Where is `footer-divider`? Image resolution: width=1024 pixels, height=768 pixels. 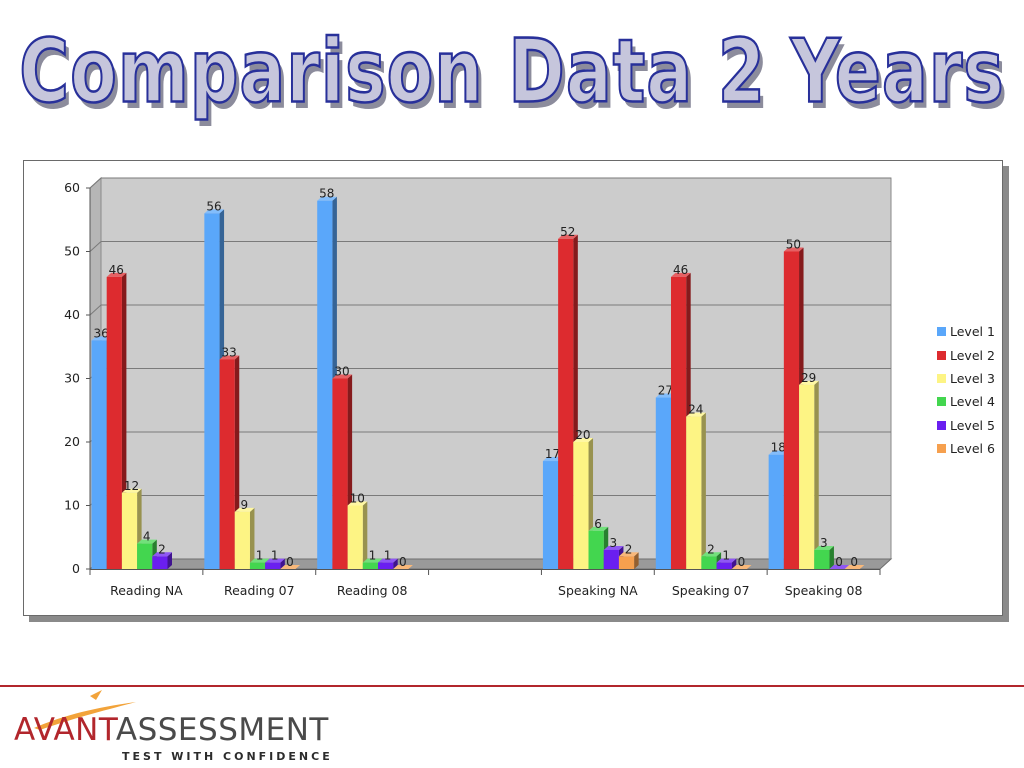
footer-divider is located at coordinates (512, 686).